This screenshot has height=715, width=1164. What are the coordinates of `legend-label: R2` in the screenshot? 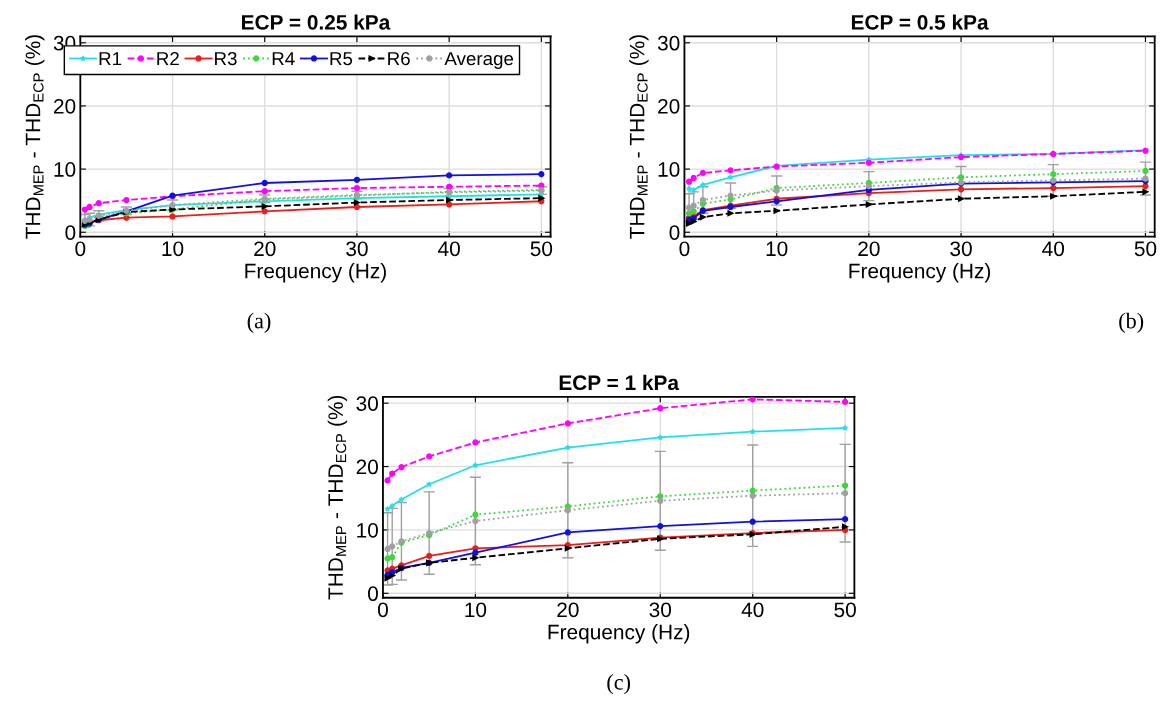 It's located at (168, 58).